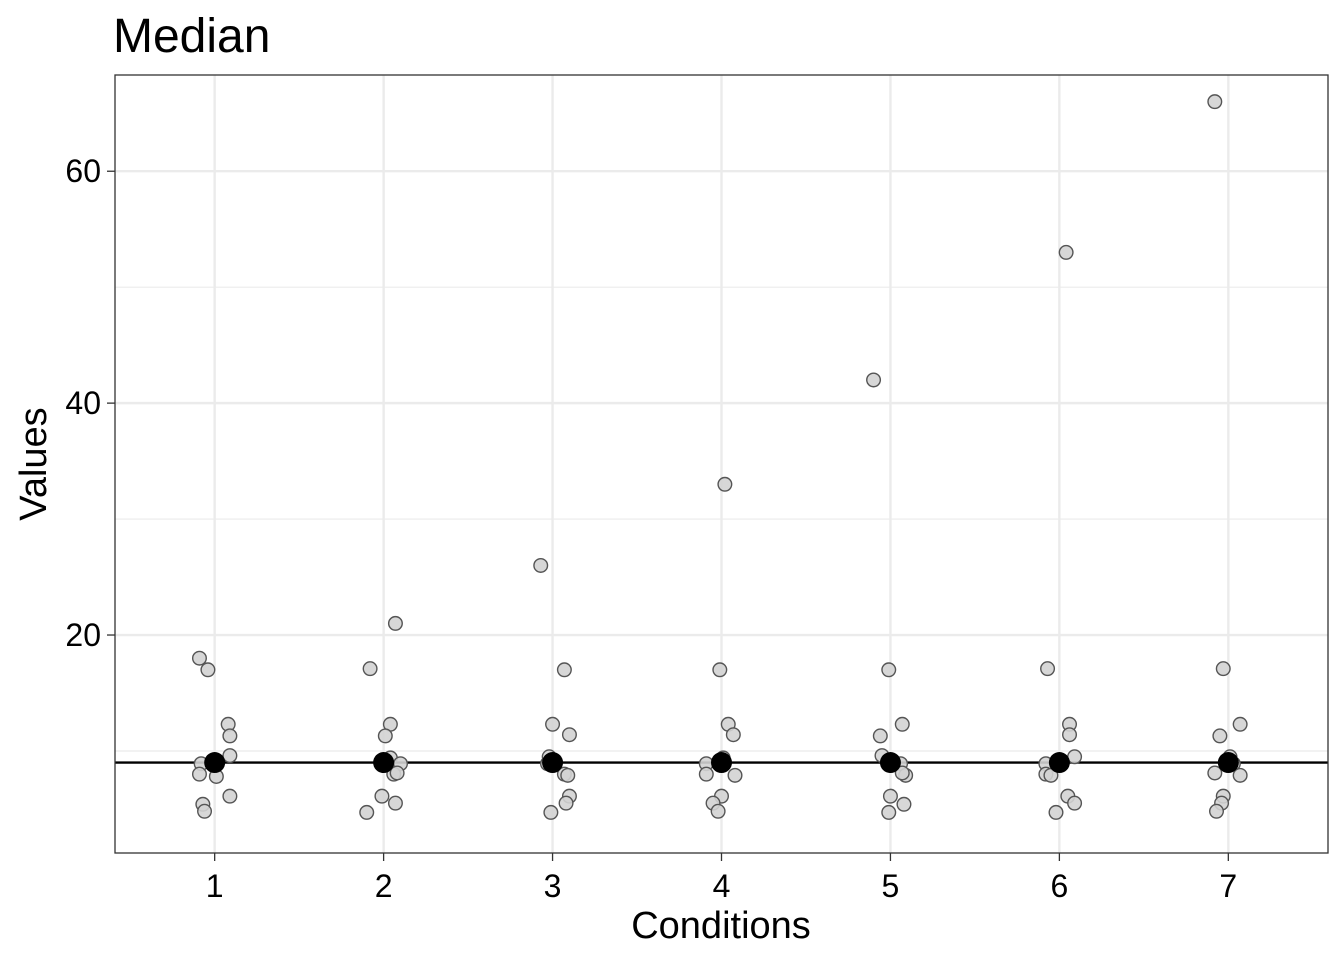 The image size is (1344, 960). I want to click on y-tick-label: 20, so click(83, 635).